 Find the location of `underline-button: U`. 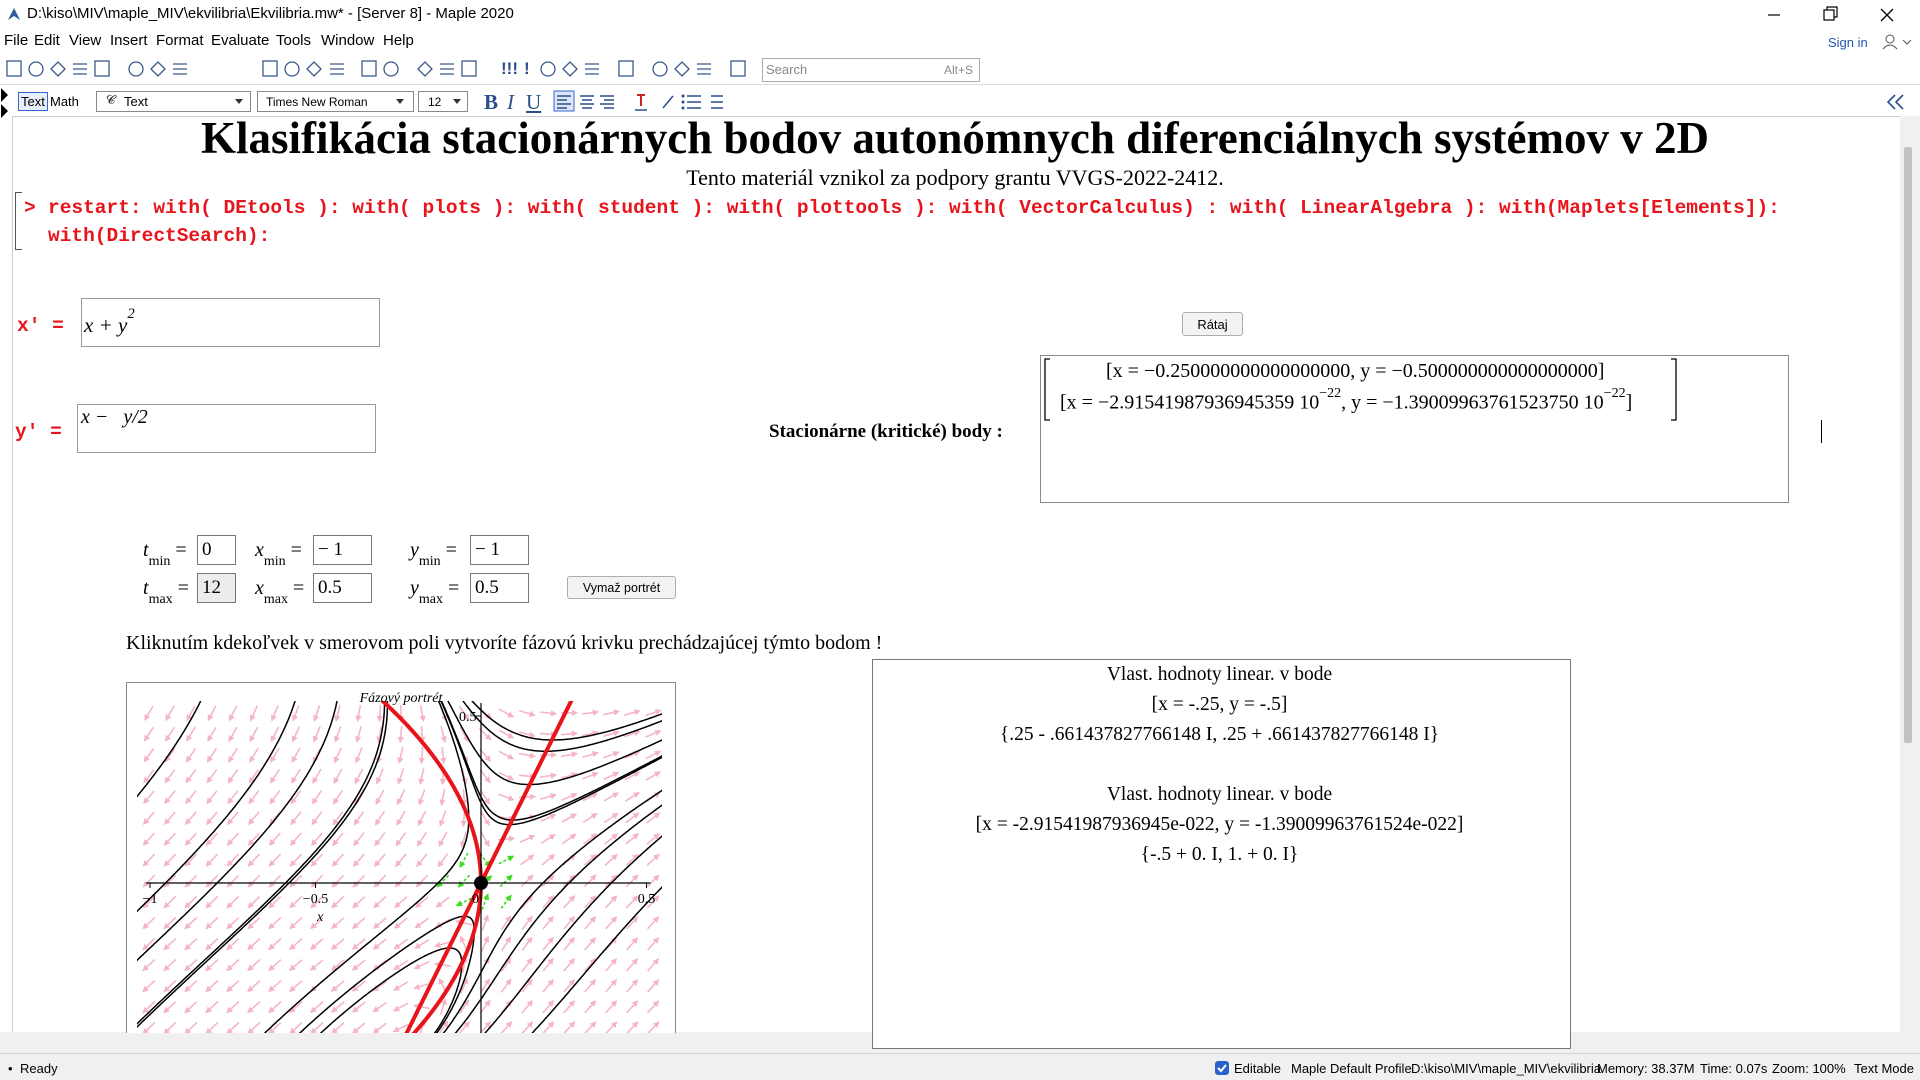

underline-button: U is located at coordinates (534, 102).